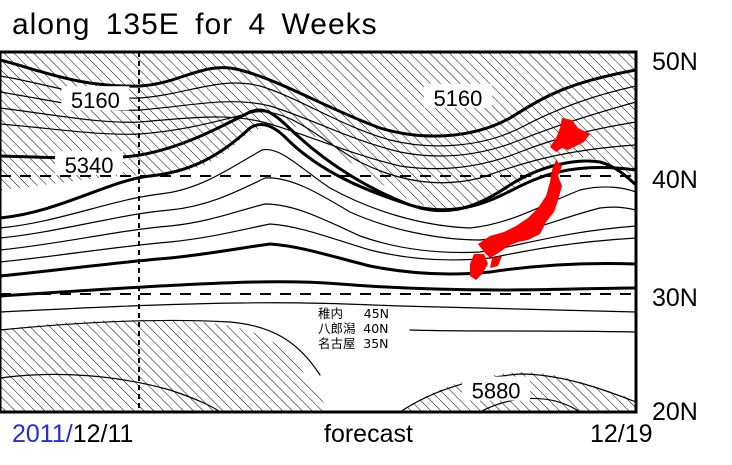  I want to click on station-row: 八郎潟 40N, so click(353, 328).